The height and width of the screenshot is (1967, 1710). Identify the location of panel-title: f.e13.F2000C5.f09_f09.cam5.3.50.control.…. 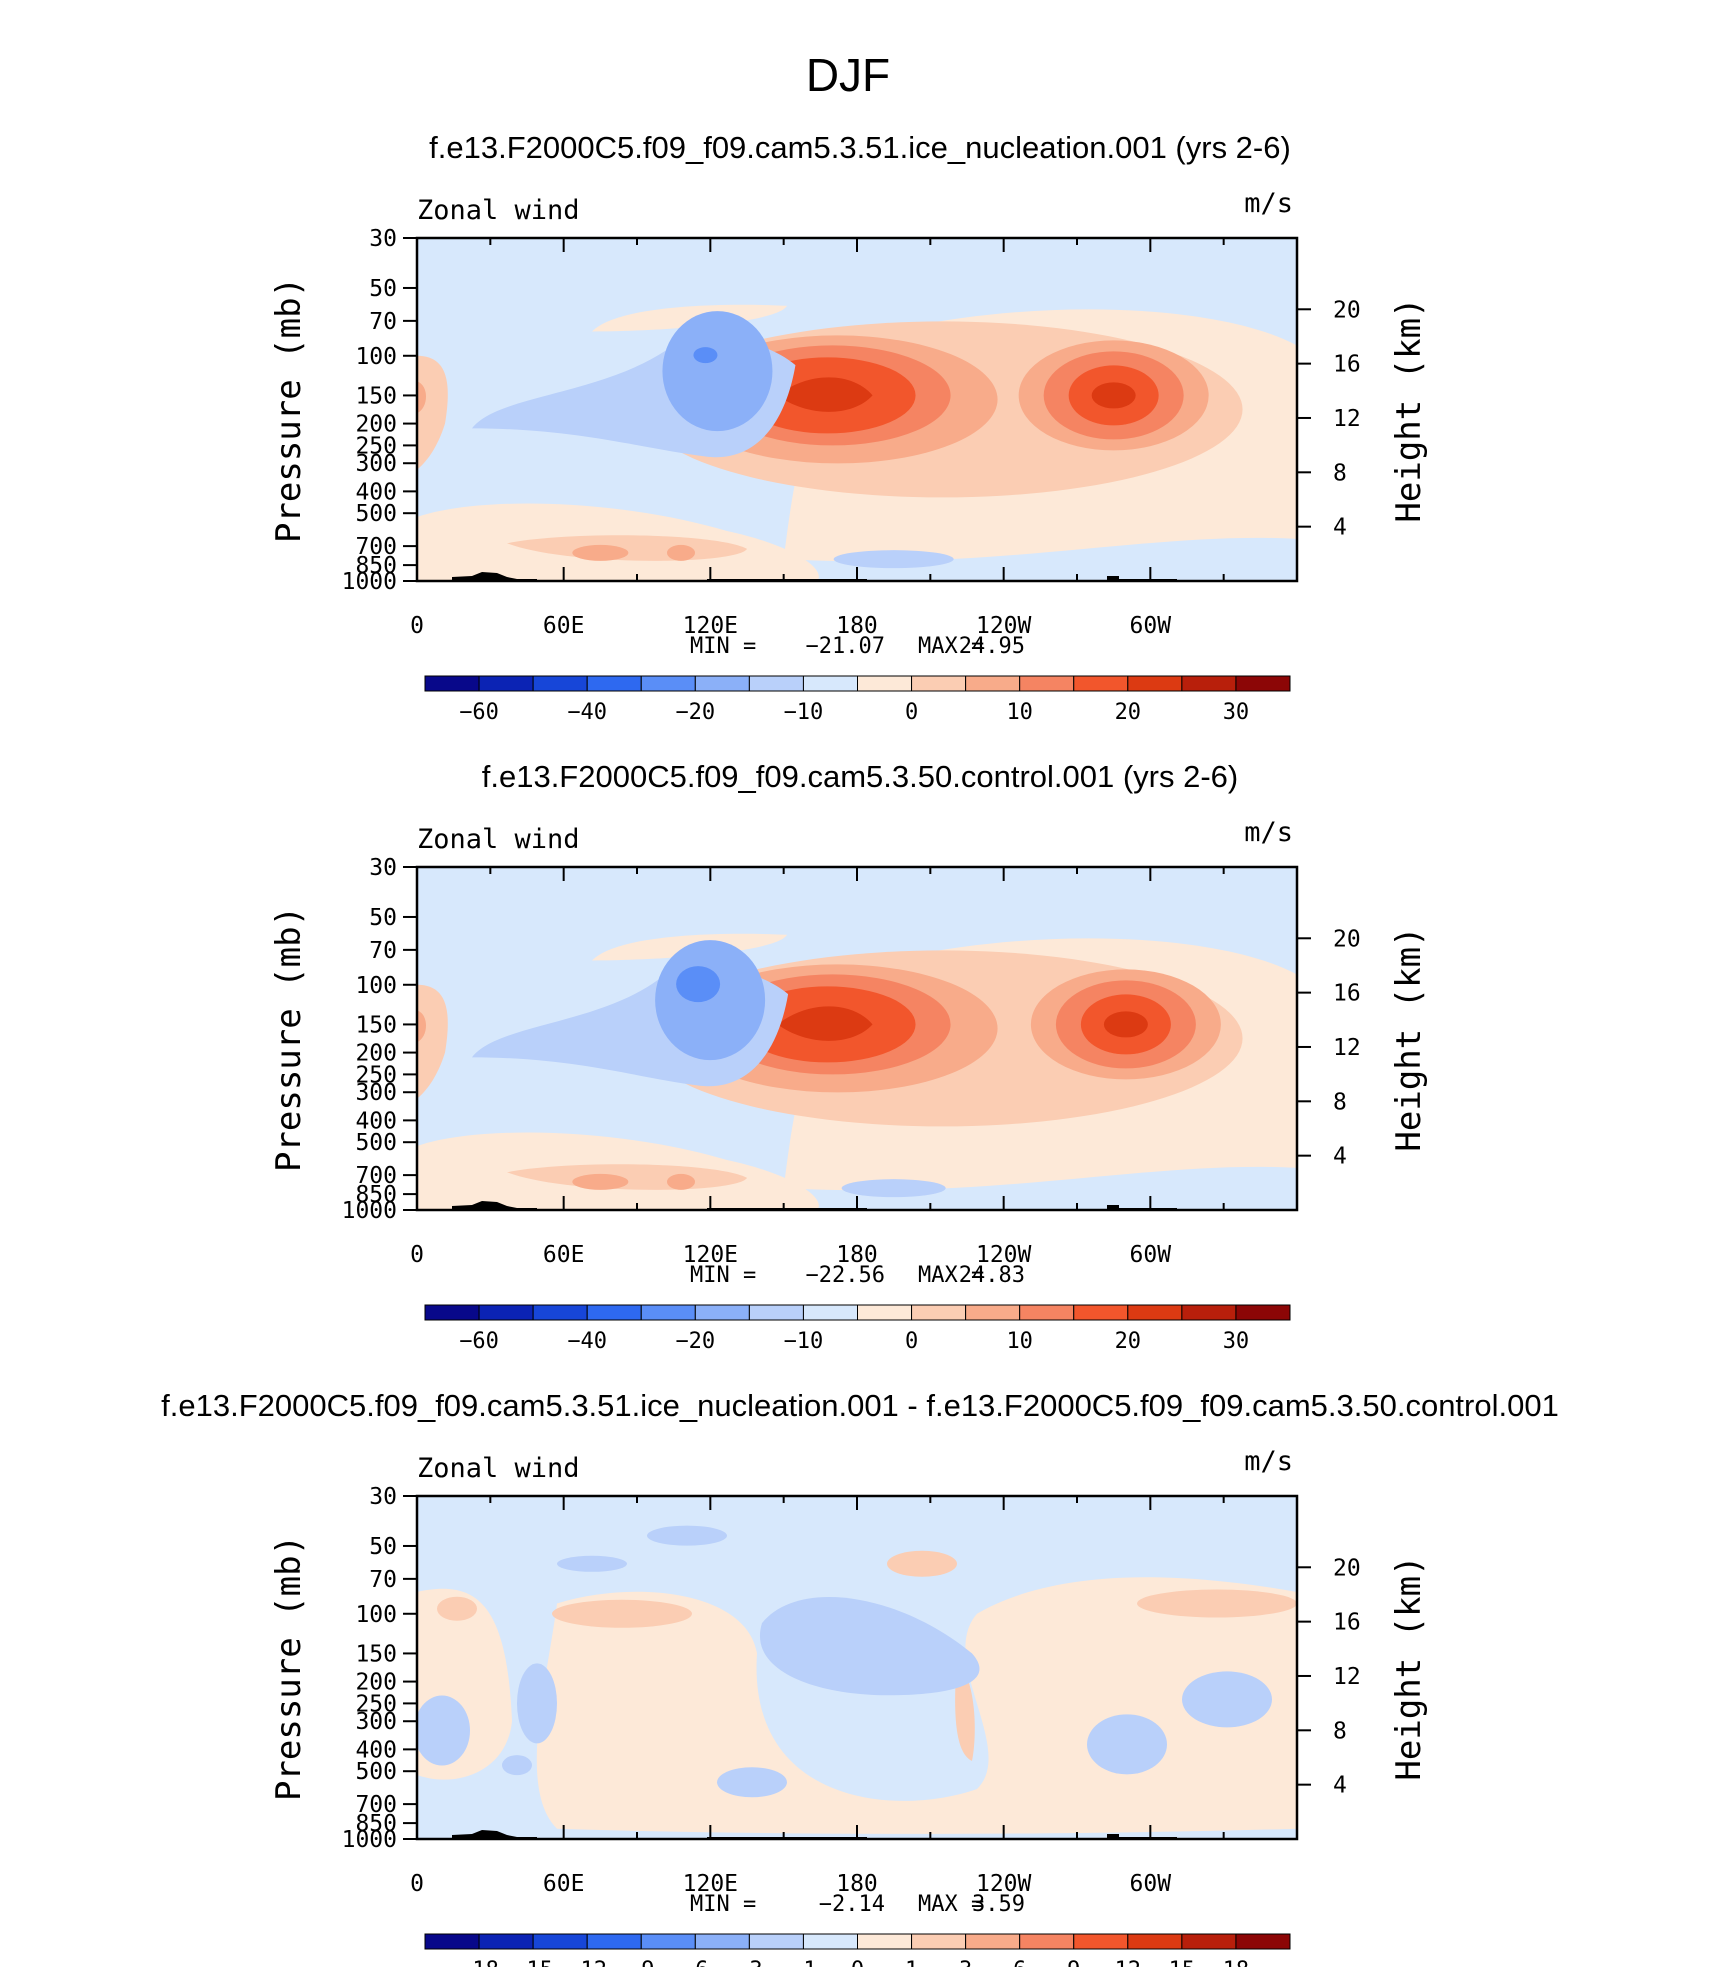
(860, 776).